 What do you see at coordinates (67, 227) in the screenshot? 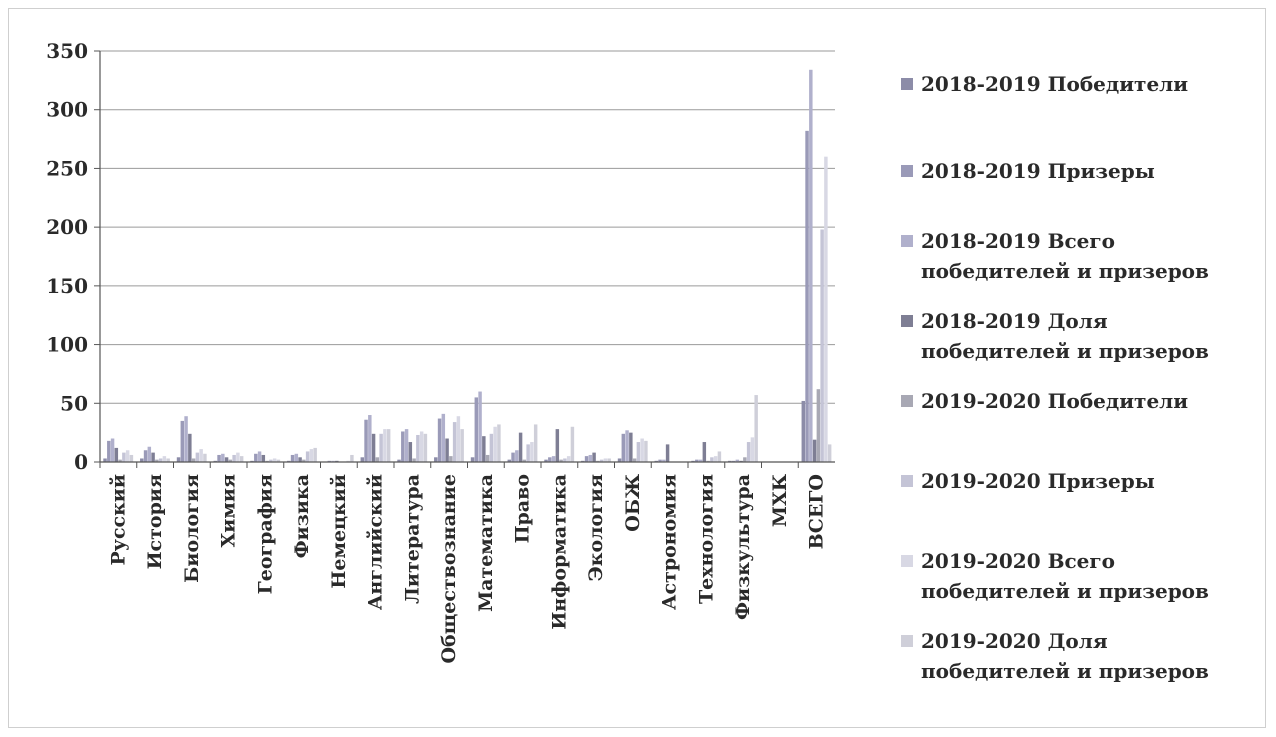
I see `y-tick-label: 200` at bounding box center [67, 227].